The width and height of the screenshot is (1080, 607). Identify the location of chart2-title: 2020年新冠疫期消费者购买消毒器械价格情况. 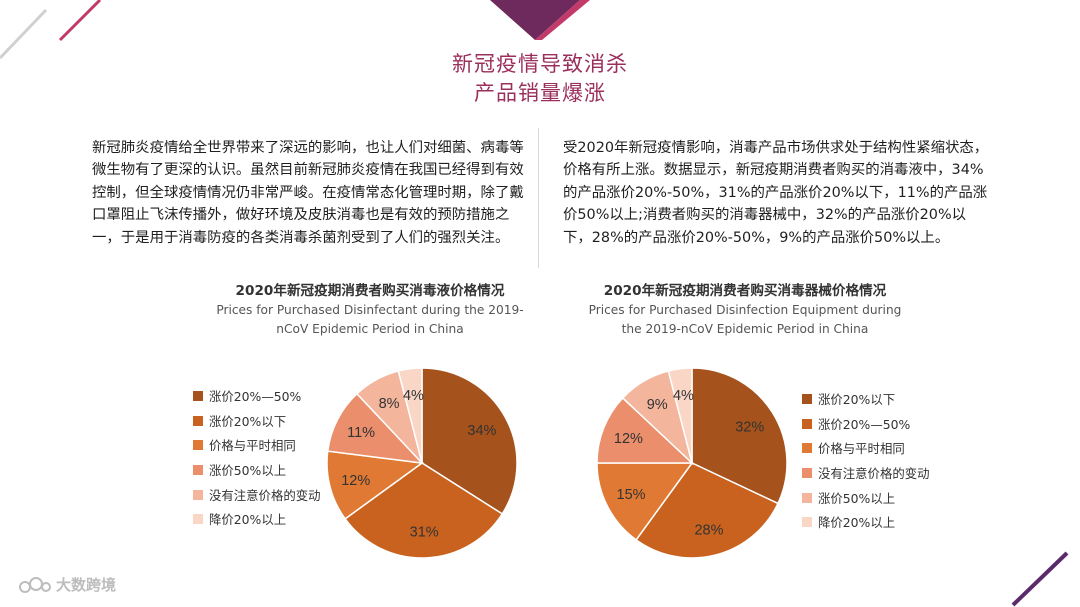
(745, 291).